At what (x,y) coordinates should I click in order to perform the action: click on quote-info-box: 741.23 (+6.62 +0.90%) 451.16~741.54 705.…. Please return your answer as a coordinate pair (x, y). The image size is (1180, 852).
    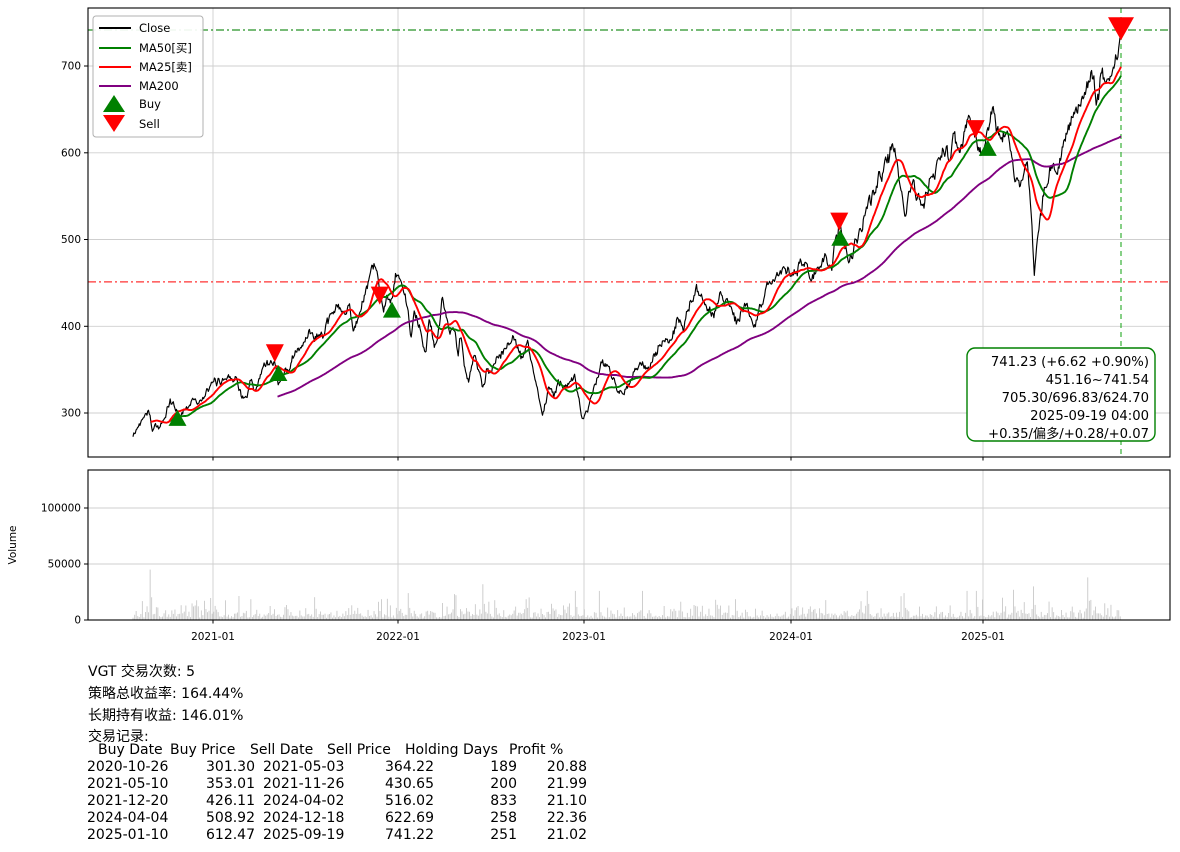
    Looking at the image, I should click on (1061, 394).